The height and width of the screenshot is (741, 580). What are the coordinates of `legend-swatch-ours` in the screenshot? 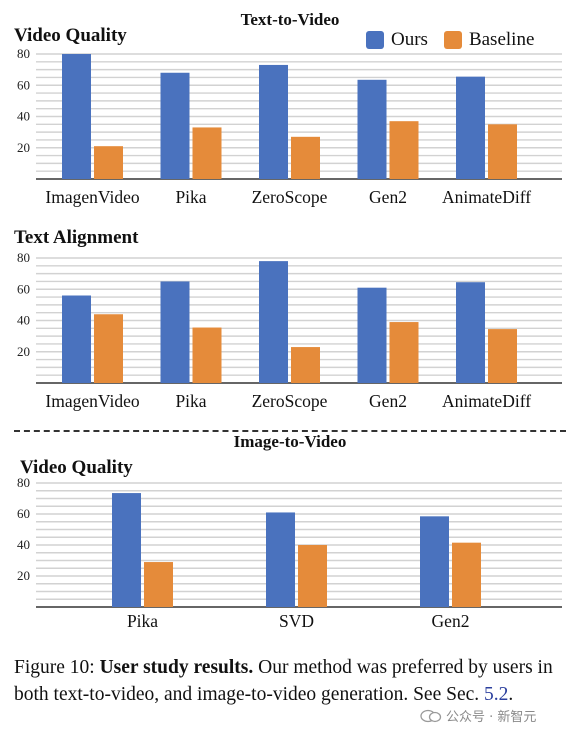 It's located at (375, 40).